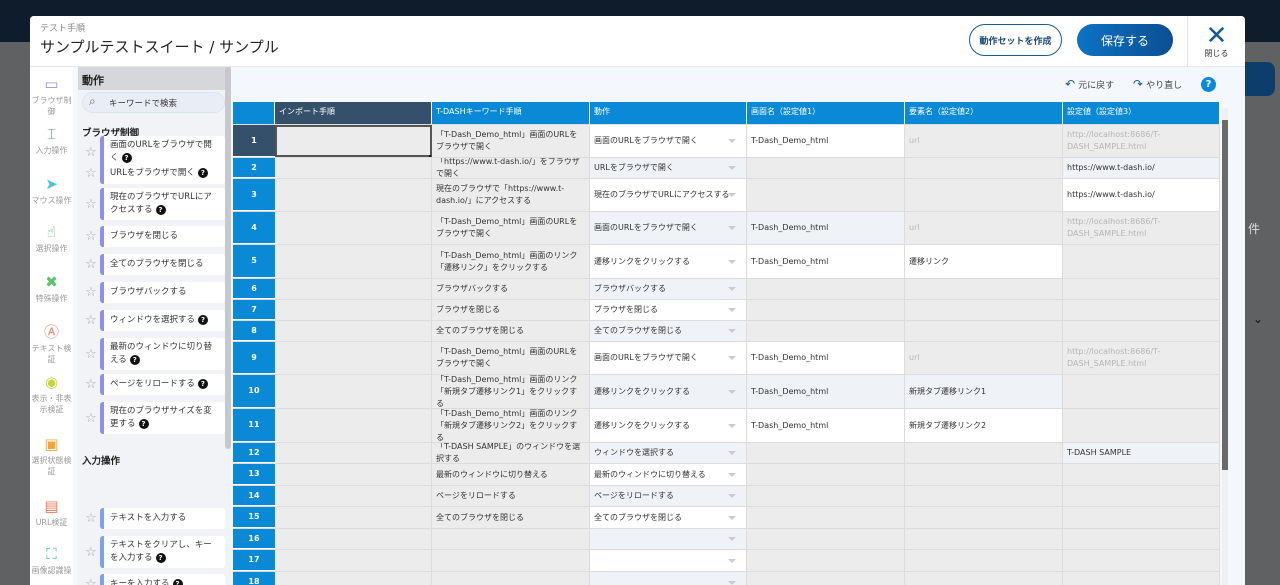 The width and height of the screenshot is (1280, 585). I want to click on action-select: 現在のブラウザでURLにアクセスする, so click(668, 195).